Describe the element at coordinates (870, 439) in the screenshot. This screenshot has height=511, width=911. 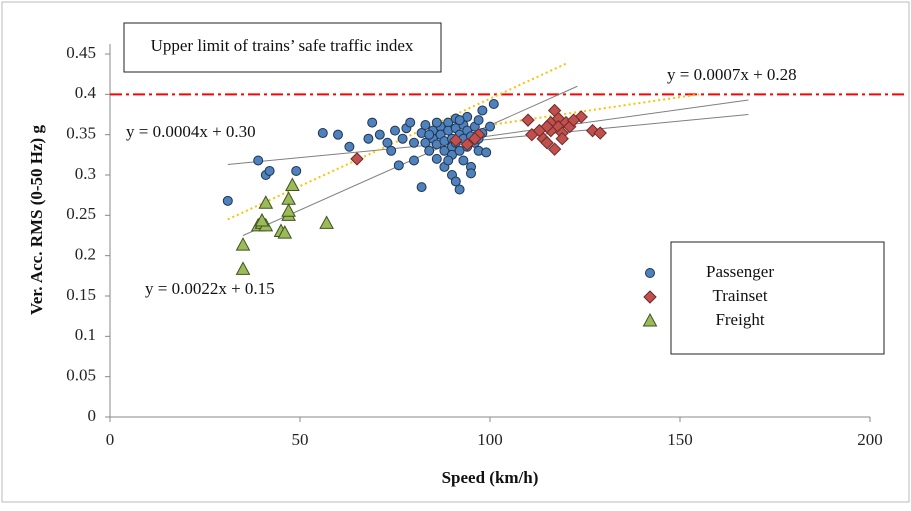
I see `x-tick-label: 200` at that location.